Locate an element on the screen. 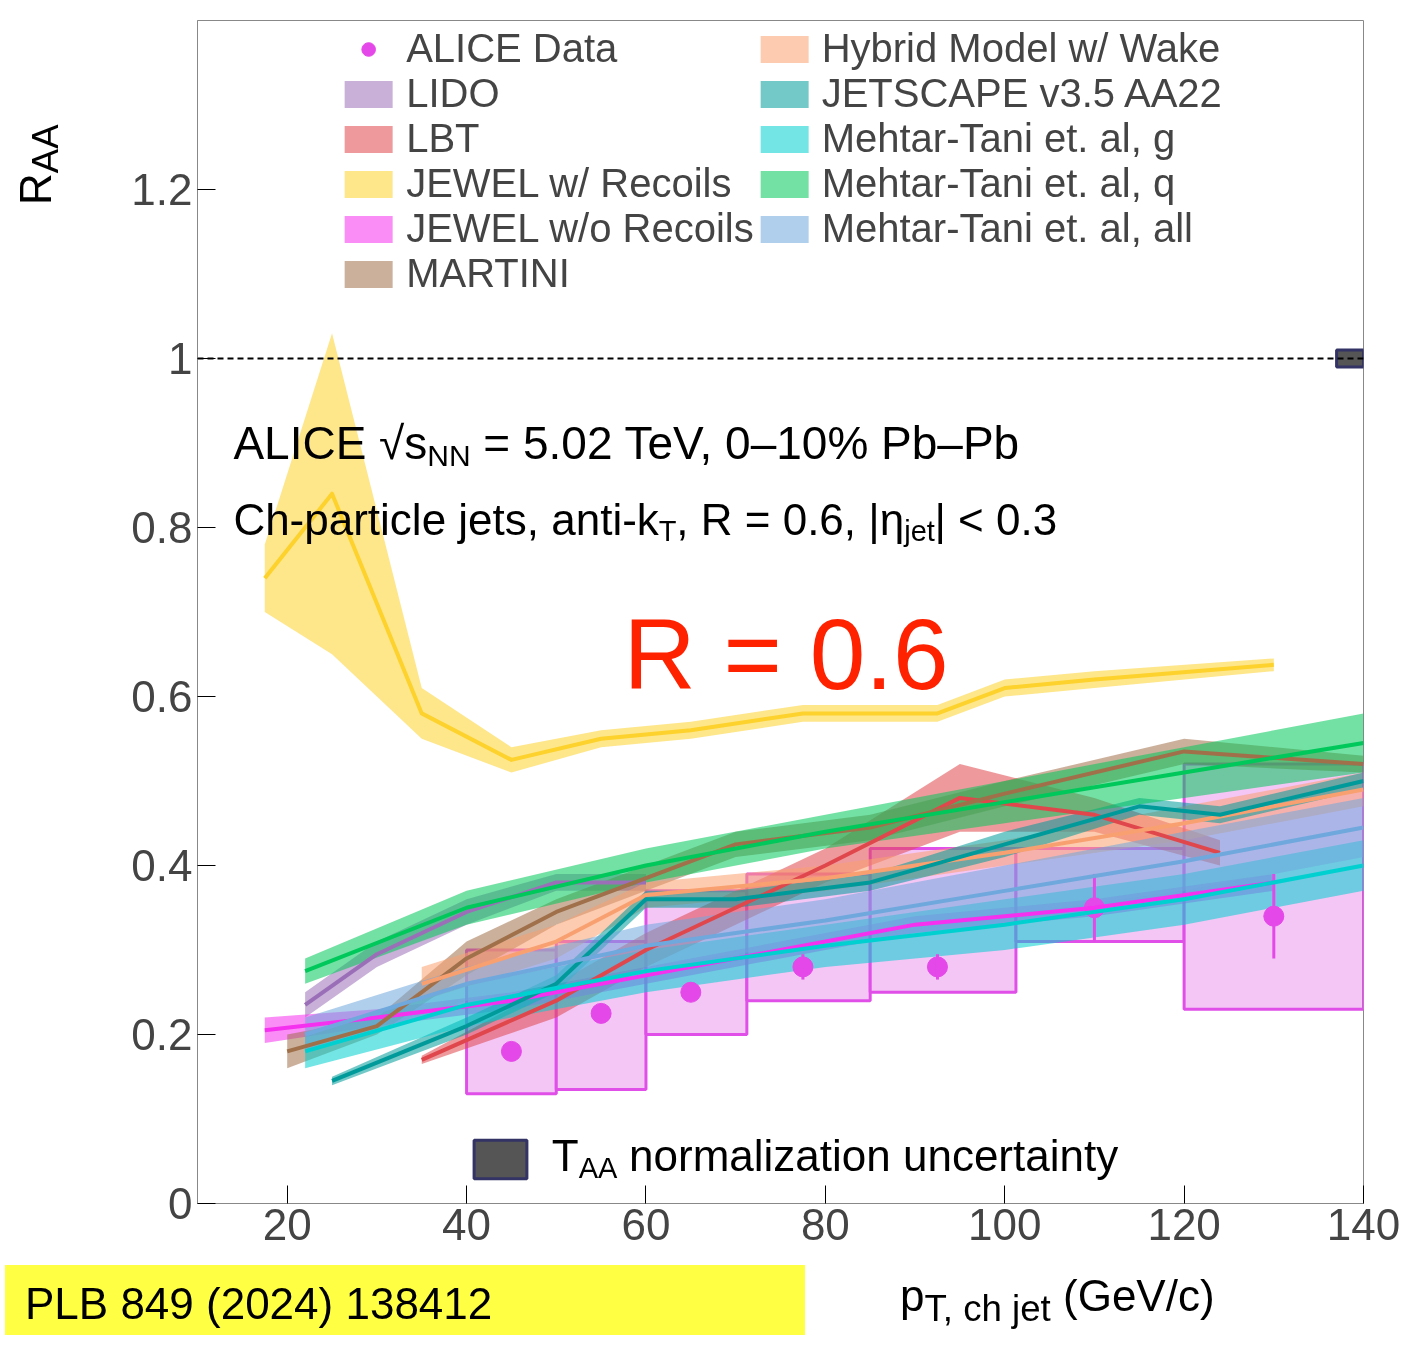 This screenshot has width=1404, height=1345. y-tick-label: 0.2 is located at coordinates (162, 1034).